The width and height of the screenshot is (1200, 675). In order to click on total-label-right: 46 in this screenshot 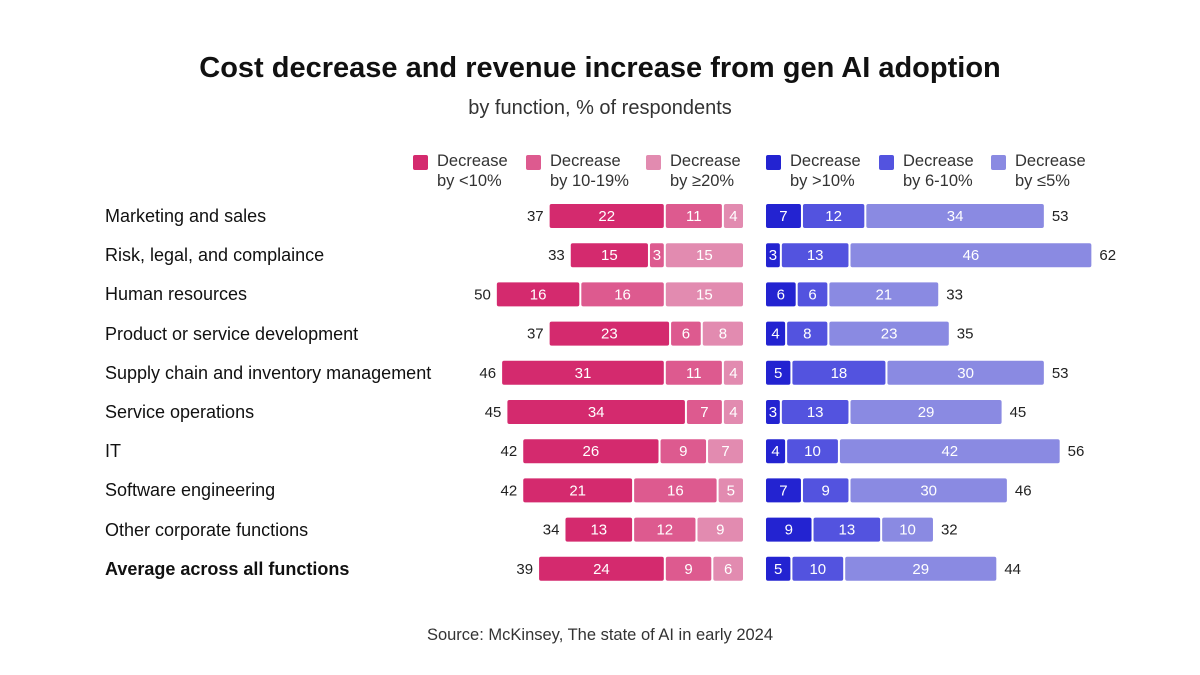, I will do `click(1023, 490)`.